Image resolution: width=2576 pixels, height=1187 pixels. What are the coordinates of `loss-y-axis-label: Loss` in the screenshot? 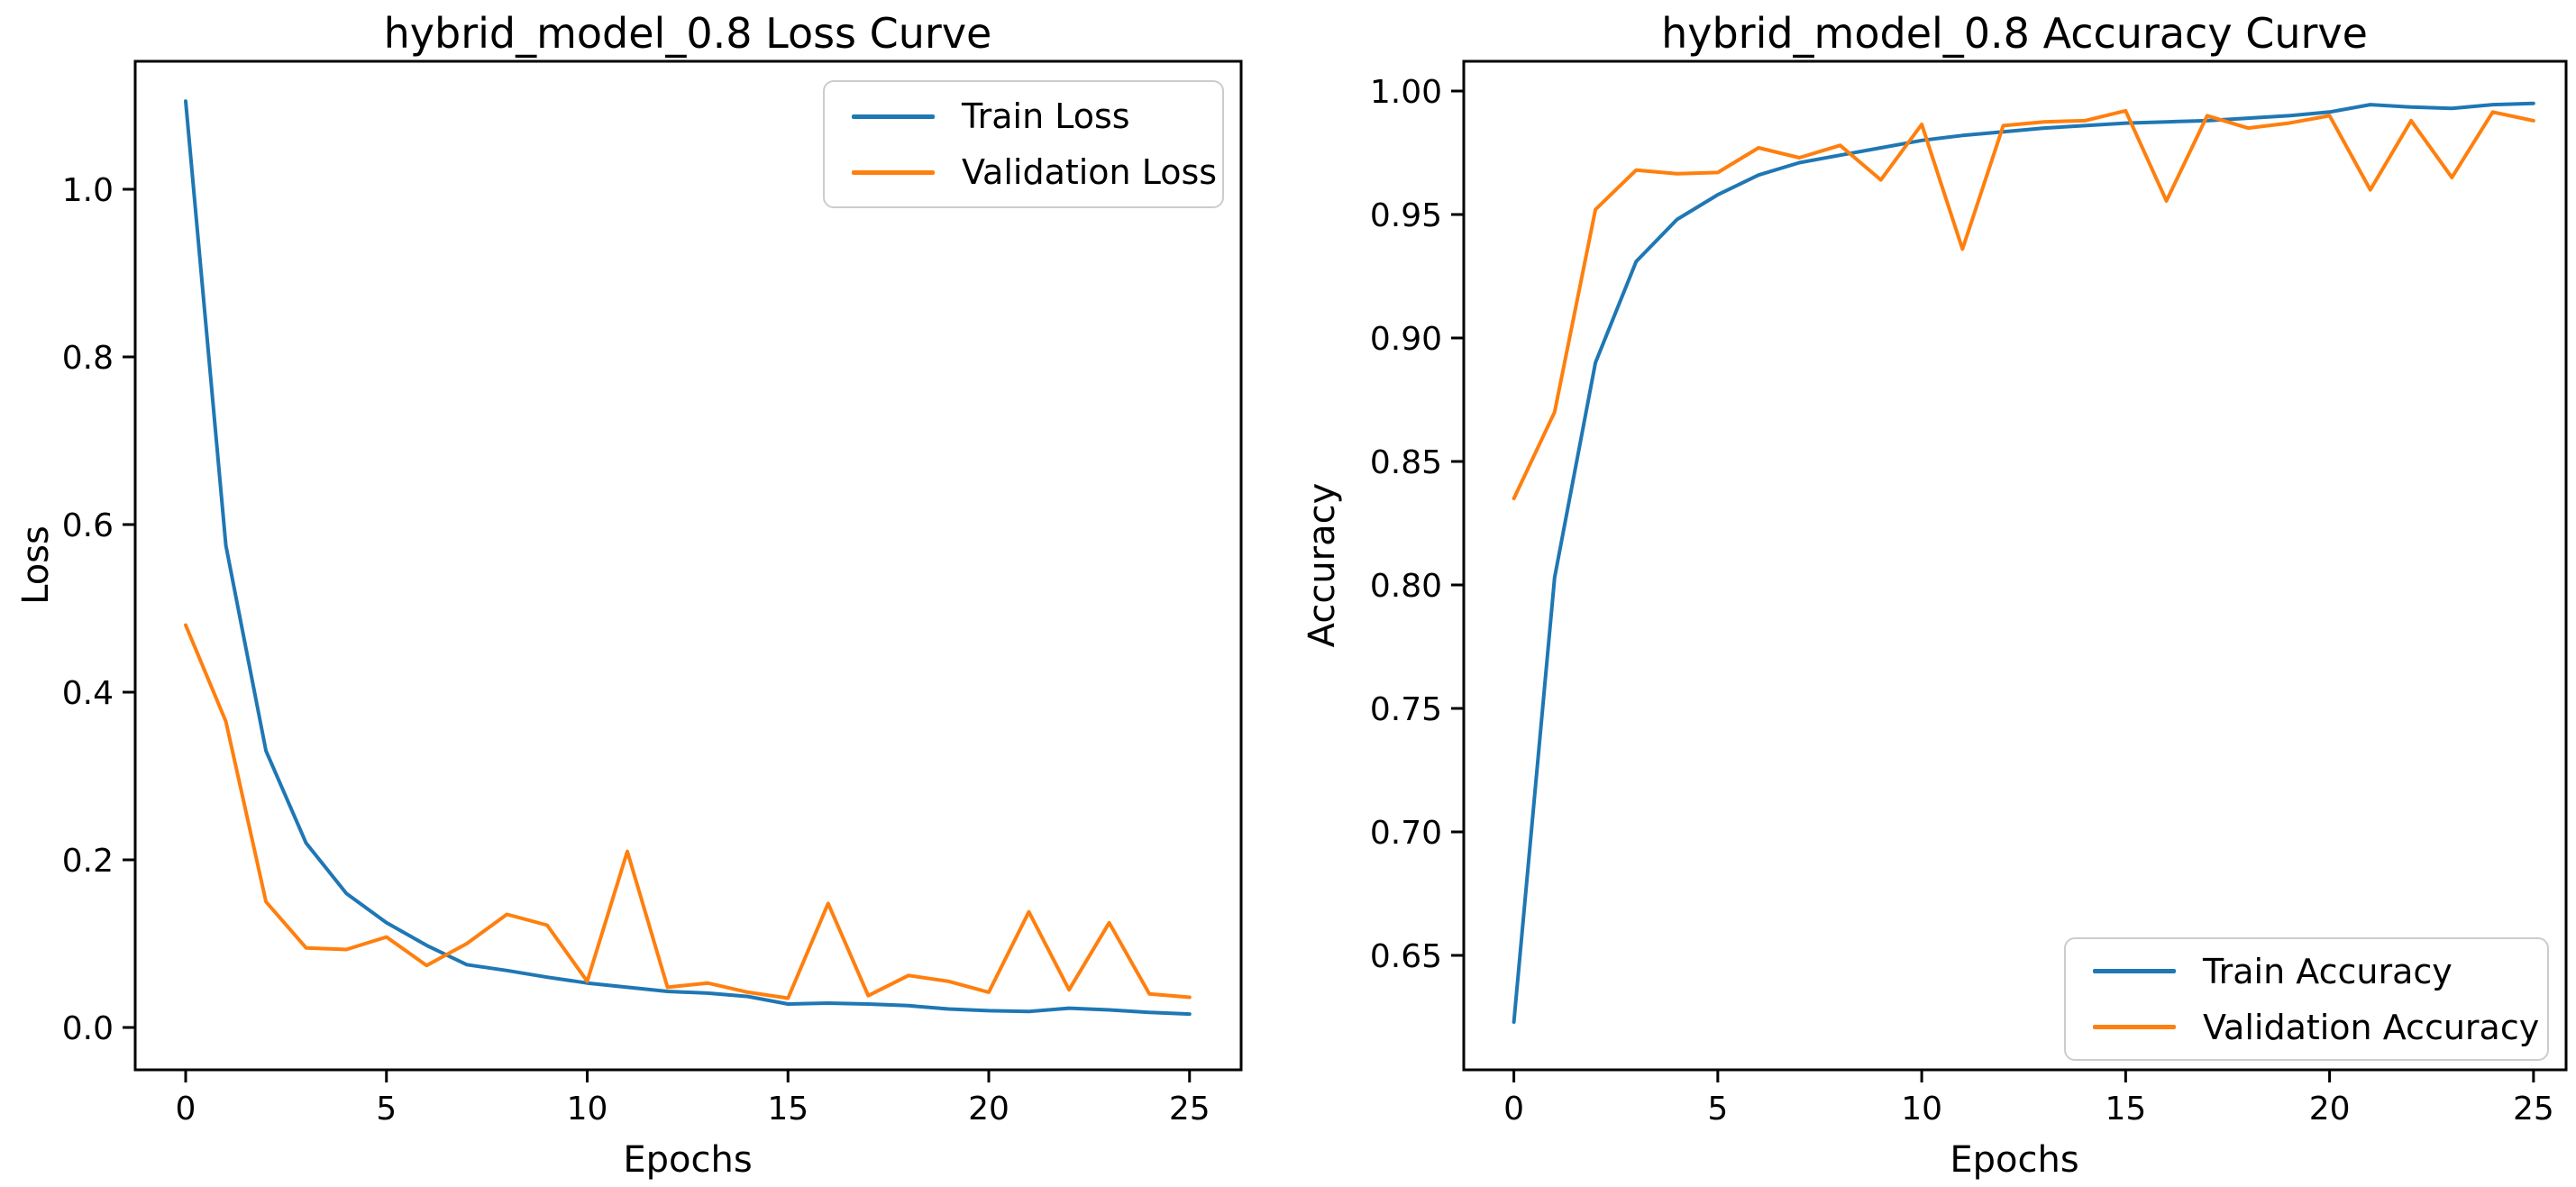 It's located at (36, 565).